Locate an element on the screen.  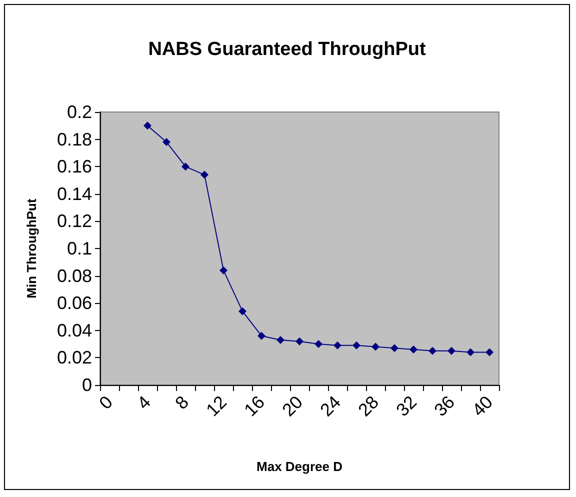
x-tick-label: 36 is located at coordinates (444, 406).